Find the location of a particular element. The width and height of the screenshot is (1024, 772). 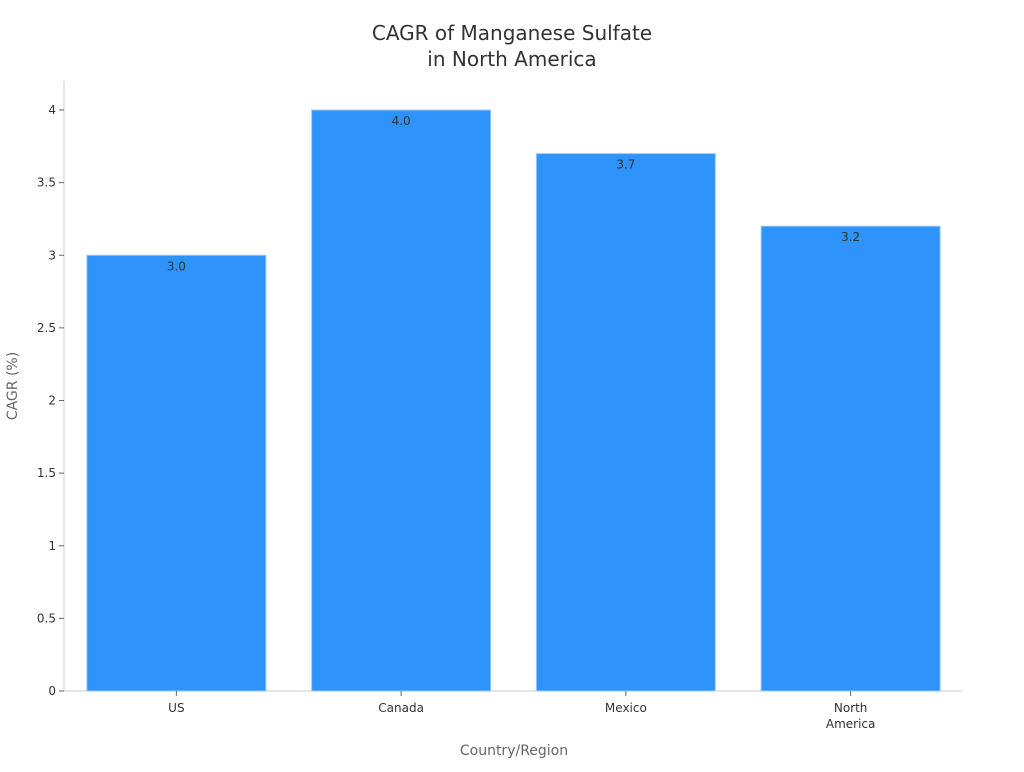

chart-title-line-2: in North America is located at coordinates (511, 59).